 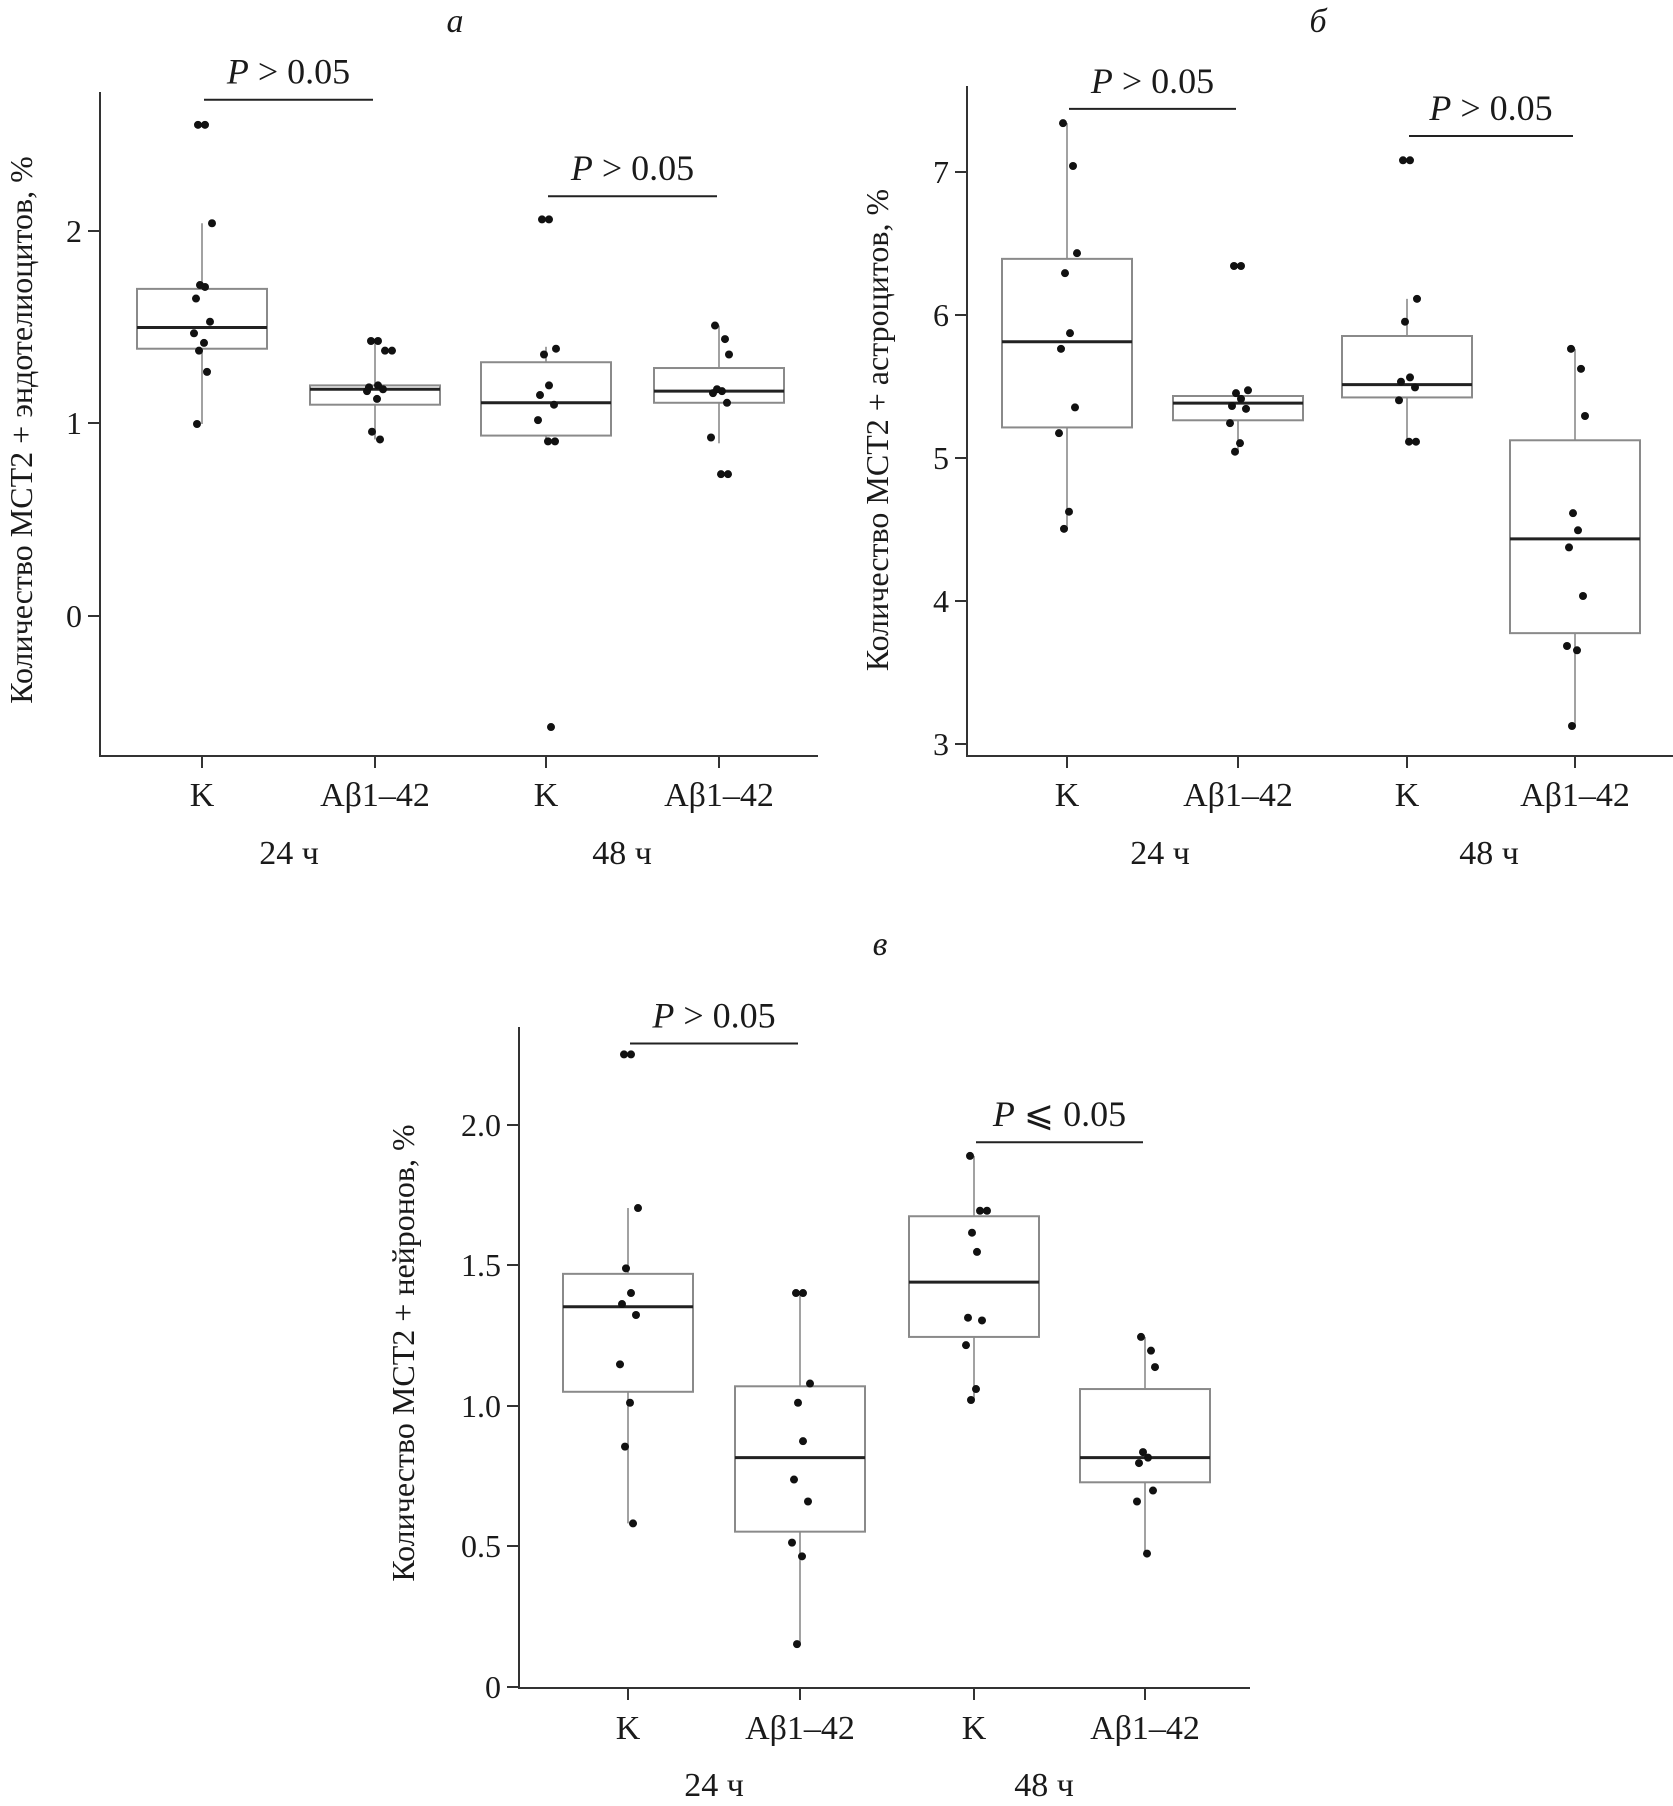 What do you see at coordinates (941, 172) in the screenshot?
I see `panel-b-ytick-label: 7` at bounding box center [941, 172].